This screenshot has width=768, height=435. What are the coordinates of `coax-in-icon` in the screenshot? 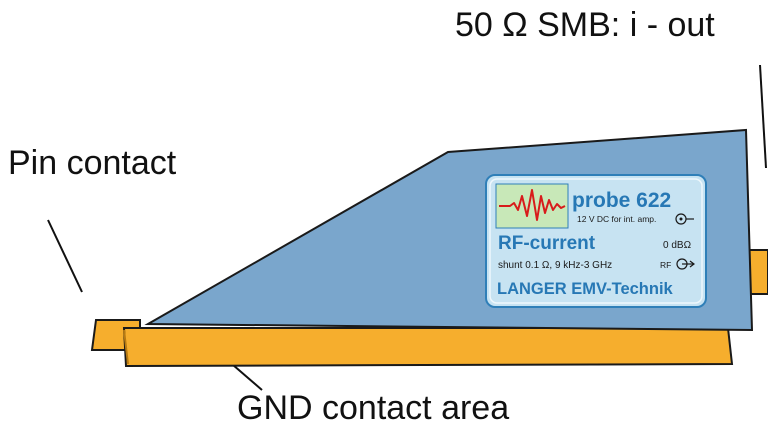 It's located at (684, 219).